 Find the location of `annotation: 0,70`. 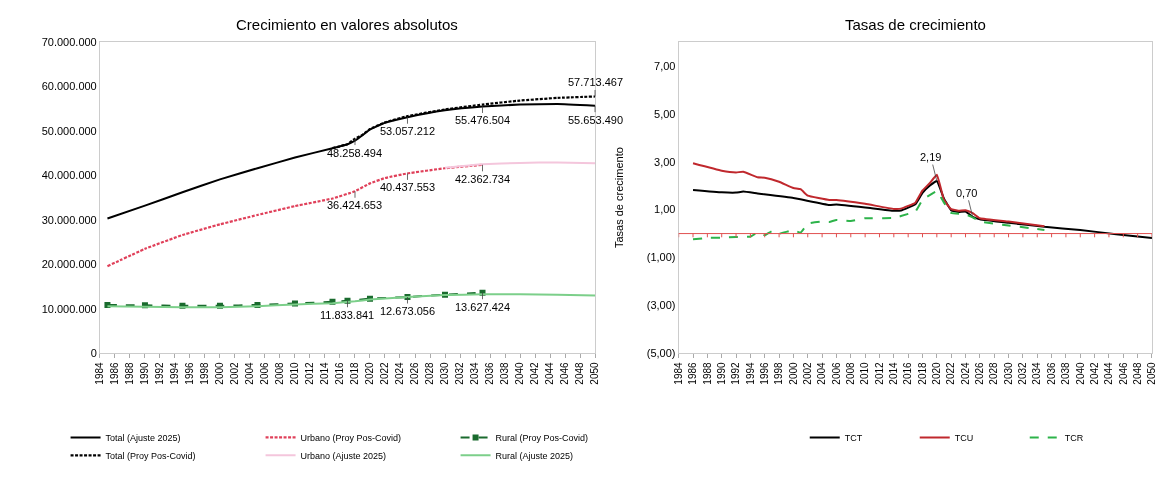

annotation: 0,70 is located at coordinates (967, 193).